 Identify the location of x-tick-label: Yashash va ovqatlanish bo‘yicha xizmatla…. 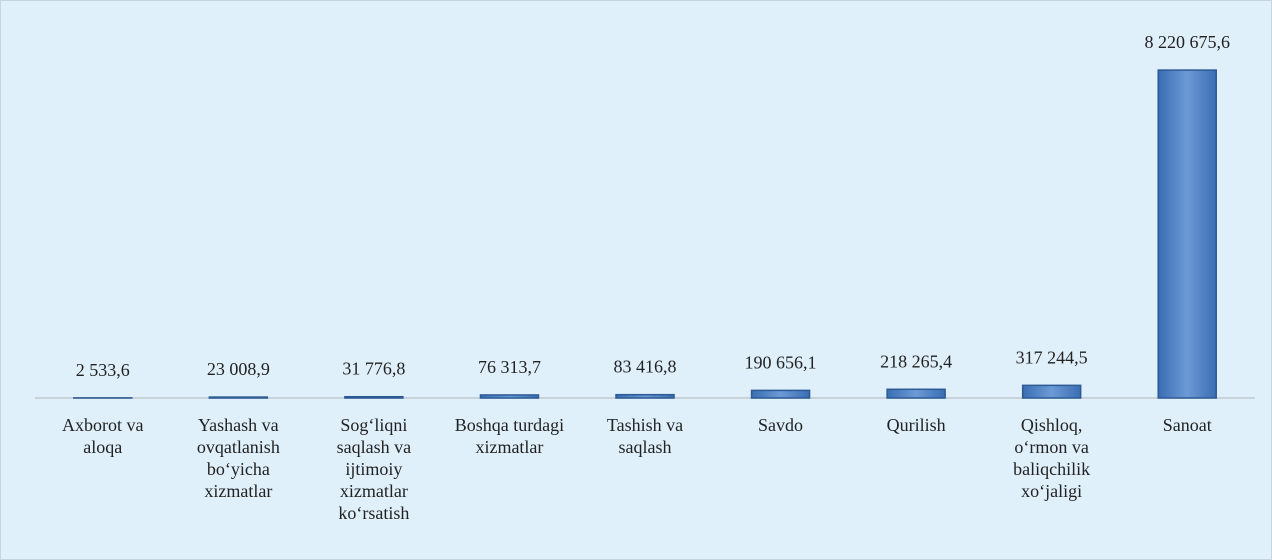
(238, 458).